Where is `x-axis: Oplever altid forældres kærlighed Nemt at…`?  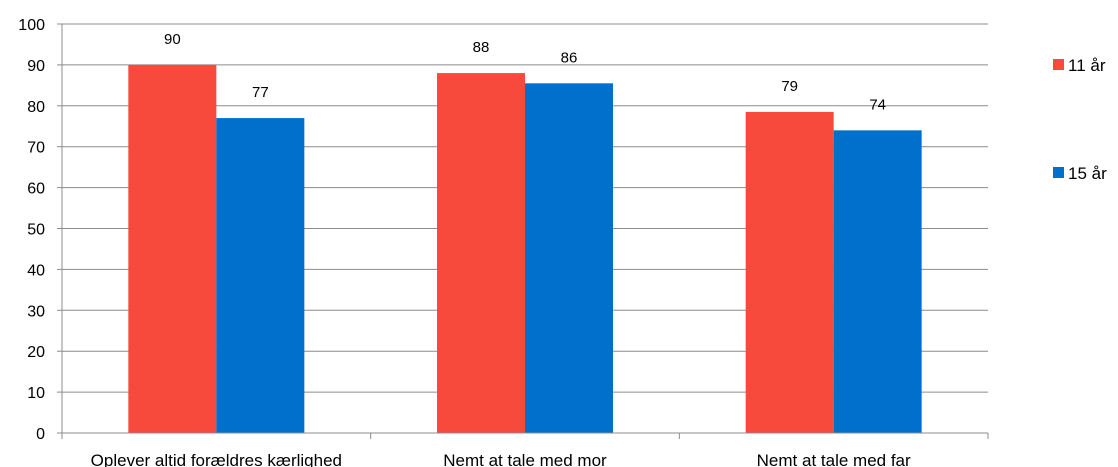
x-axis: Oplever altid forældres kærlighed Nemt at… is located at coordinates (525, 449).